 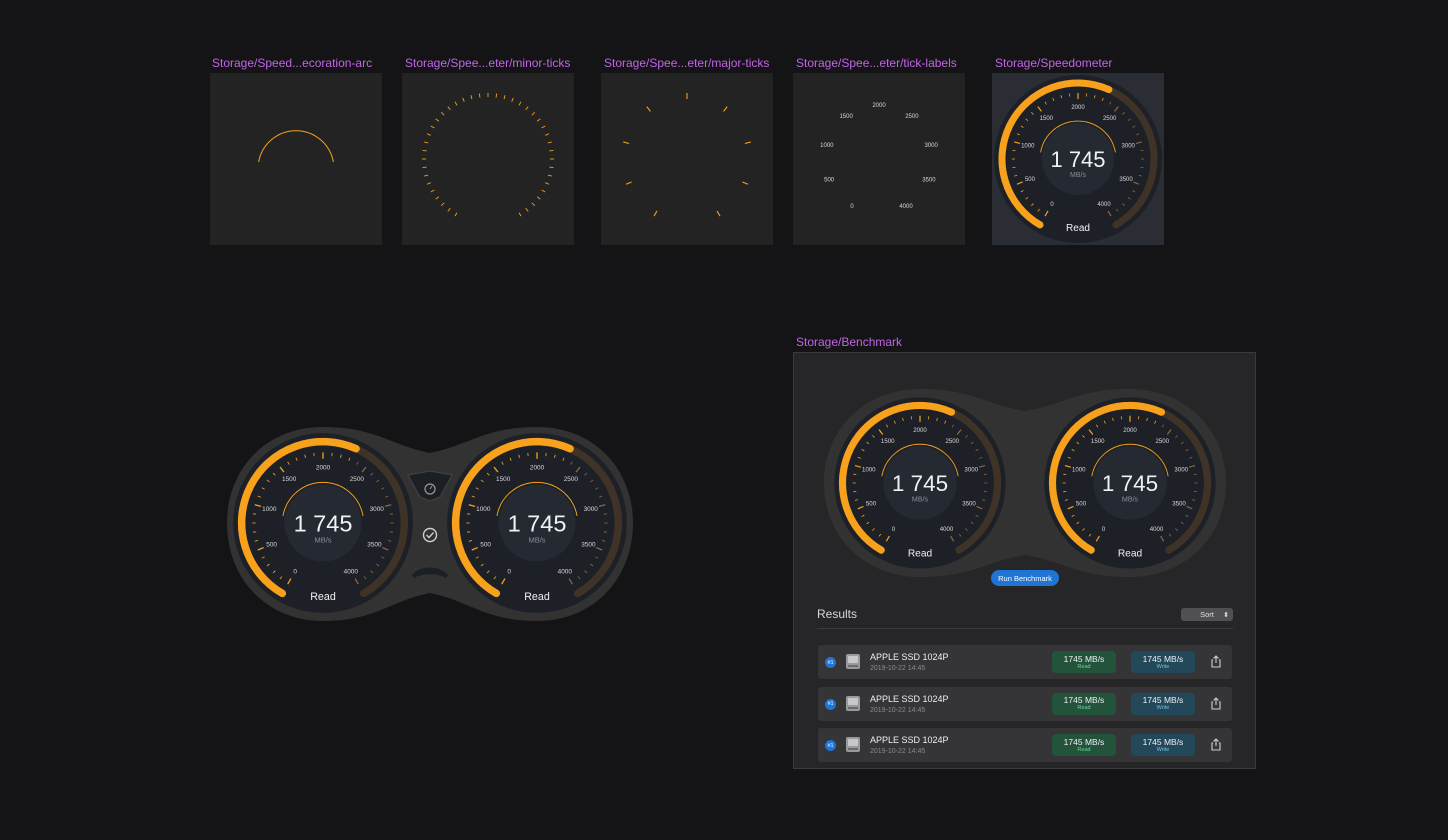 What do you see at coordinates (1130, 483) in the screenshot?
I see `gauge-value: 1 745` at bounding box center [1130, 483].